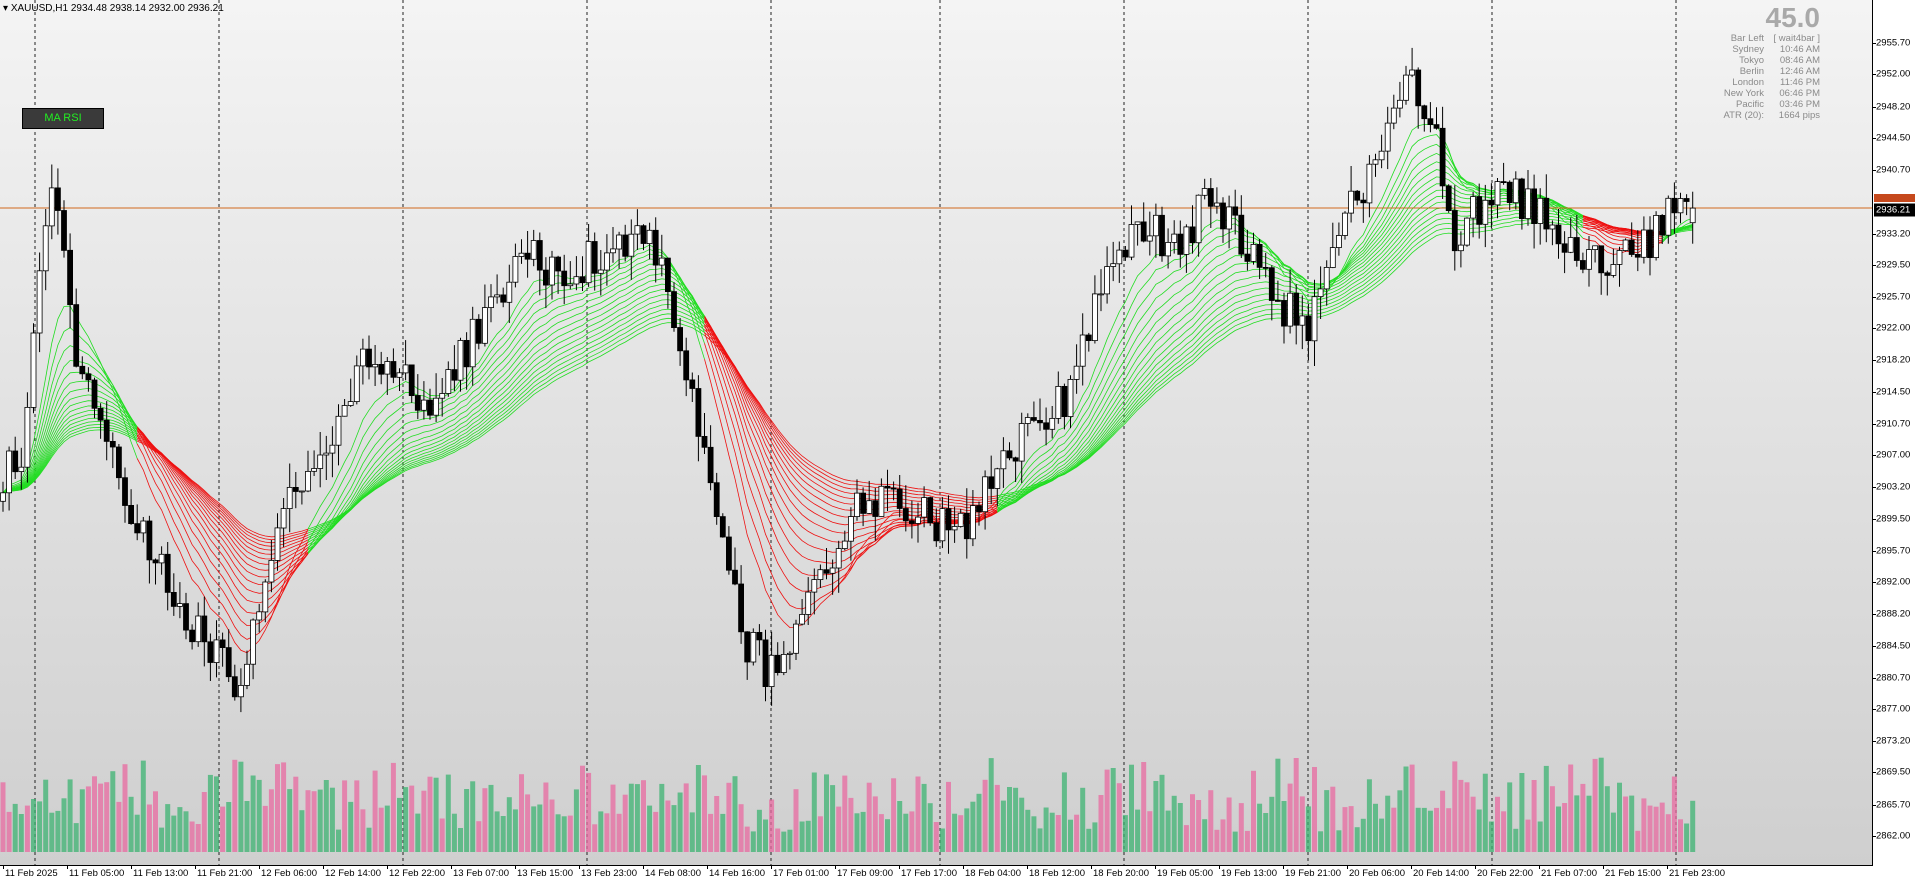  Describe the element at coordinates (7, 8) in the screenshot. I see `dropdown-triangle-icon: ▾` at that location.